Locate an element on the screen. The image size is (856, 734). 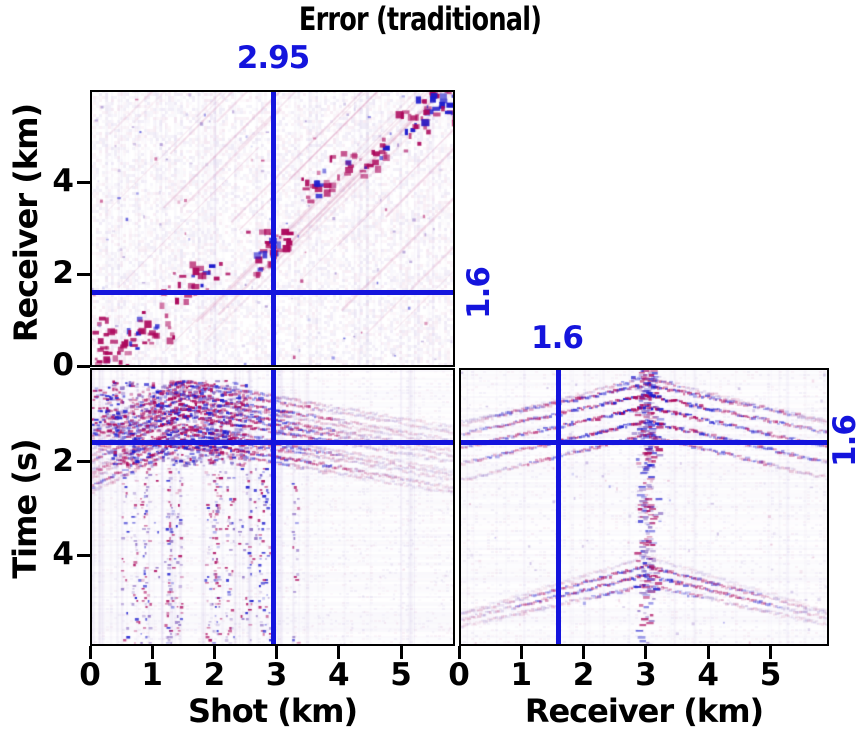
crosshair-receiver-value-label: 1.6 is located at coordinates (557, 338).